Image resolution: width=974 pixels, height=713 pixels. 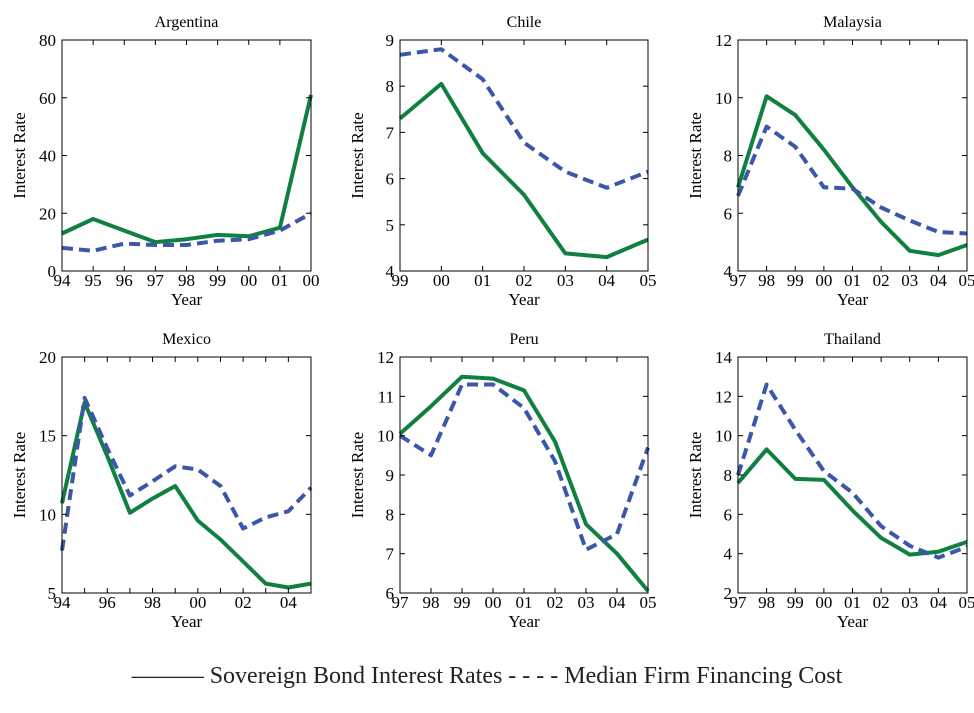 What do you see at coordinates (390, 225) in the screenshot?
I see `y-tick-label: 5` at bounding box center [390, 225].